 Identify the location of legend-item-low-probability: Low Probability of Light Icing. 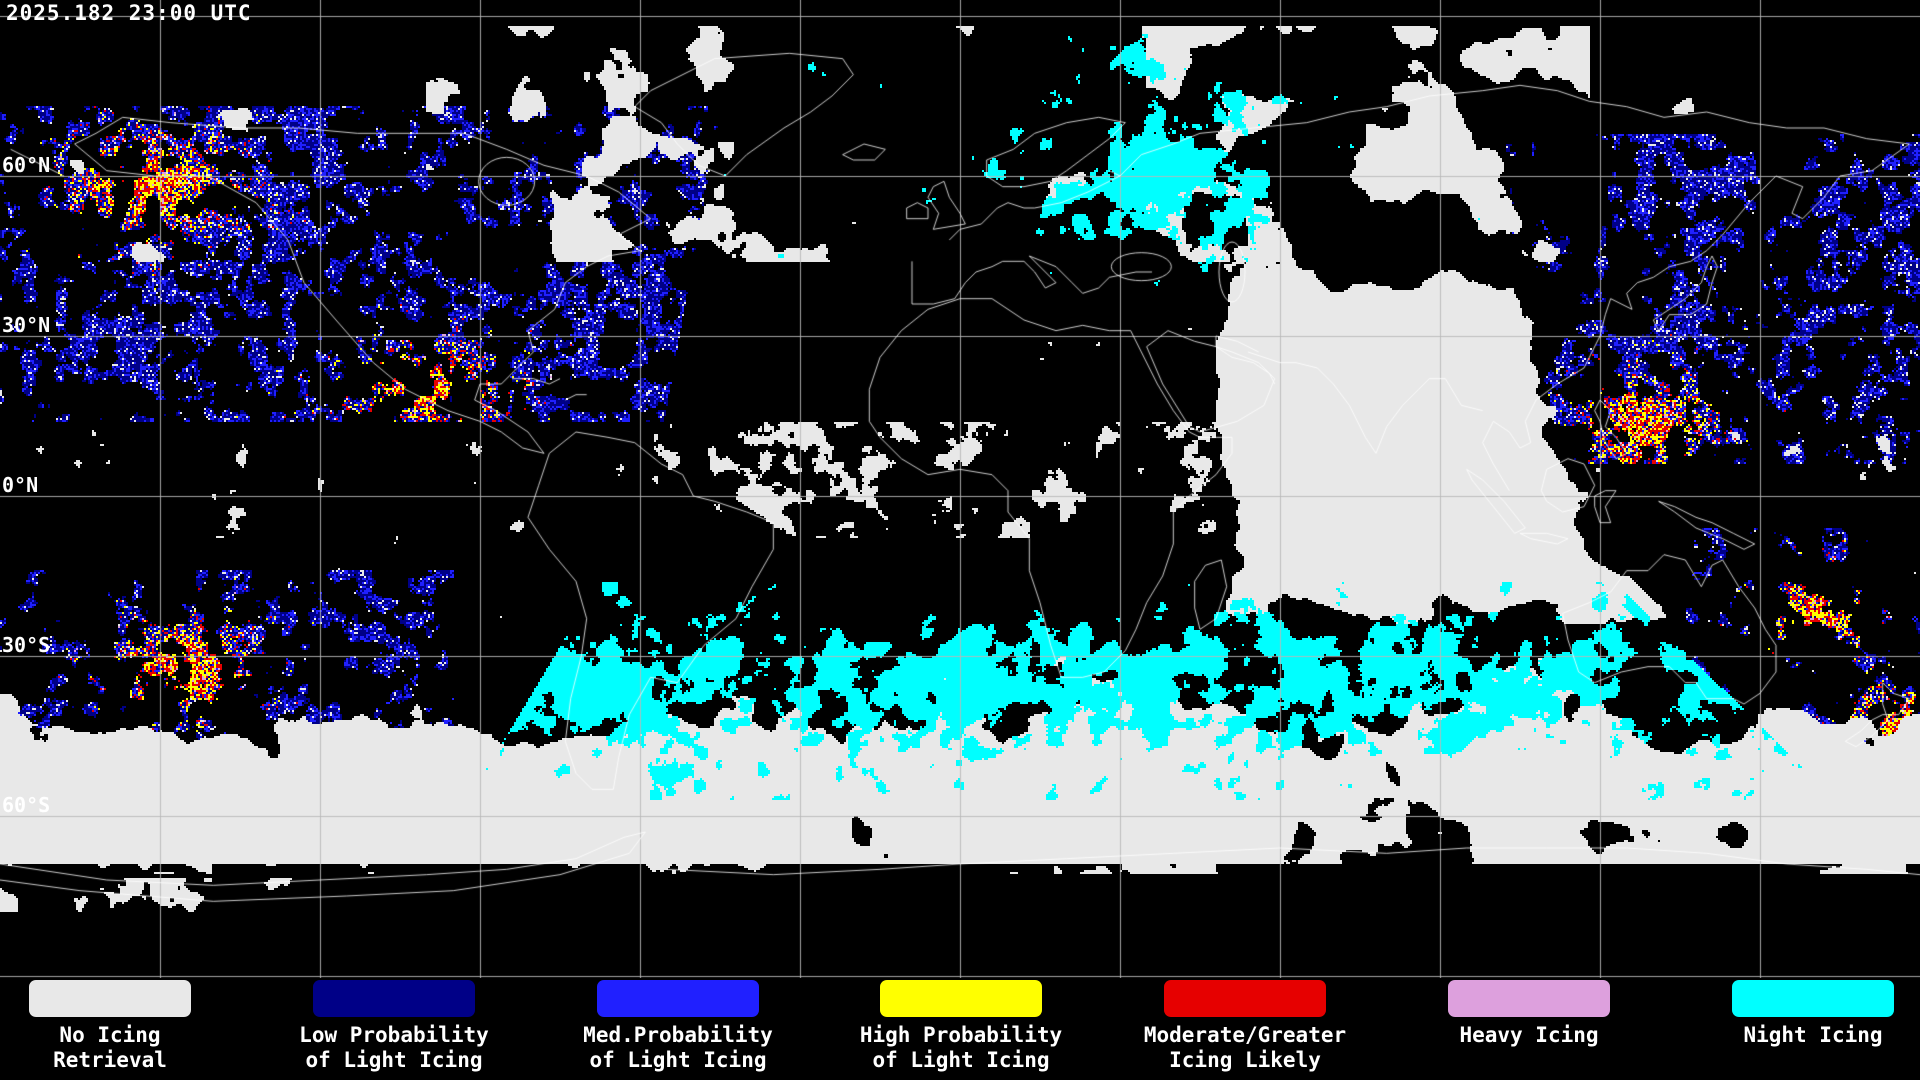
(394, 1026).